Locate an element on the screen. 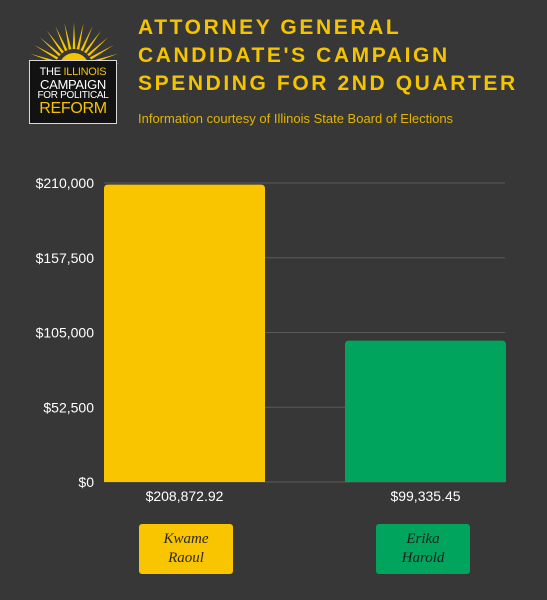  title-line-1: ATTORNEY GENERAL is located at coordinates (270, 27).